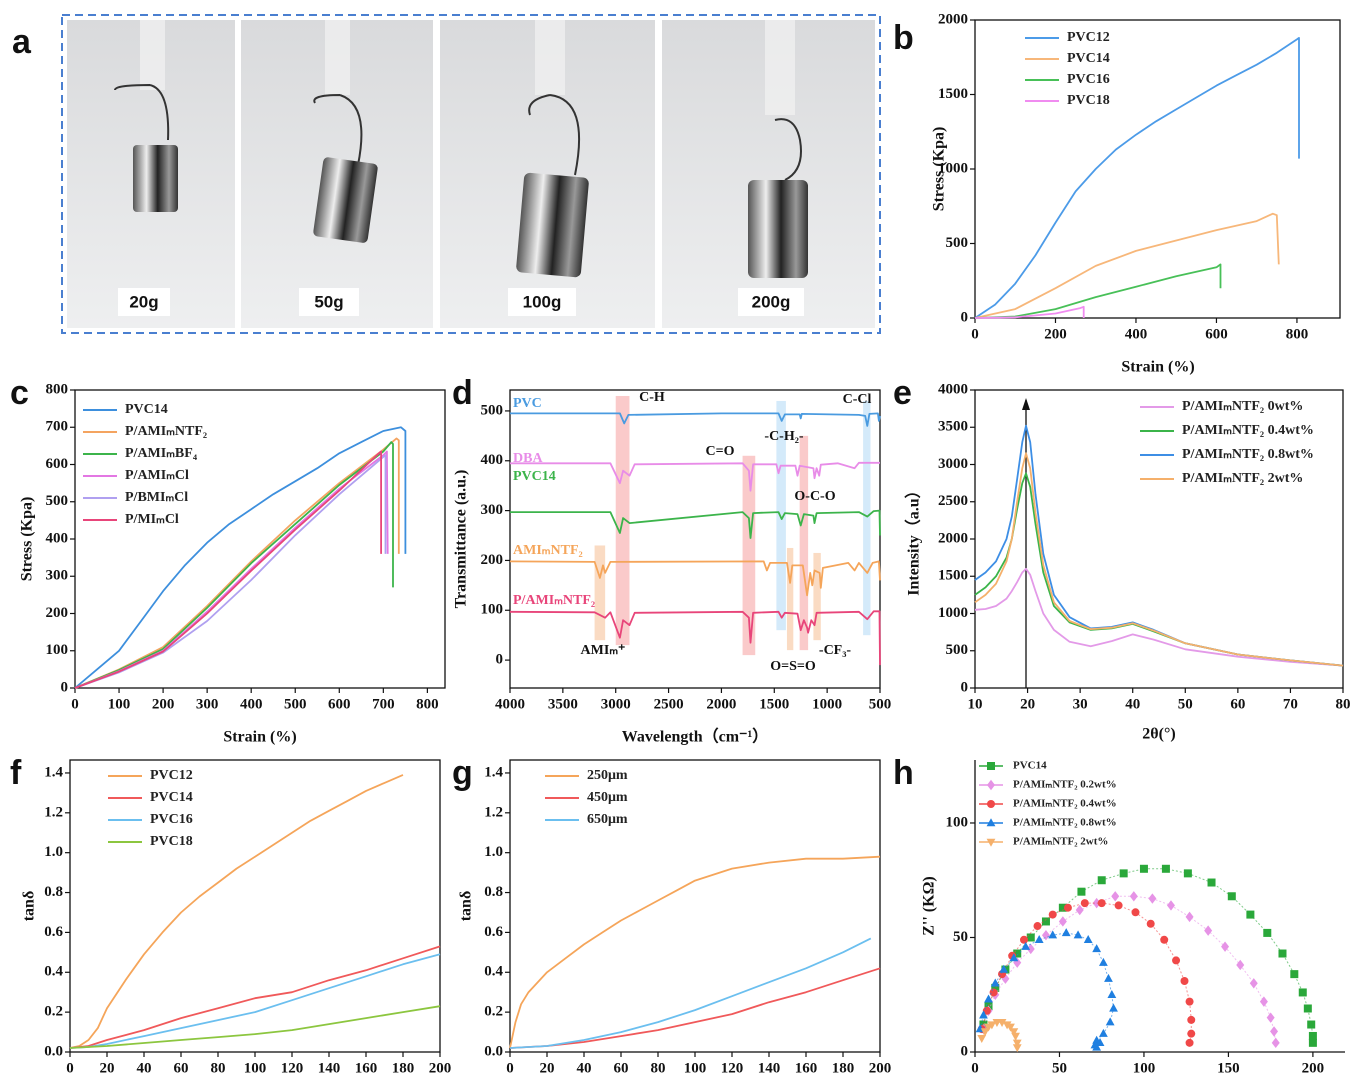 The image size is (1354, 1078). I want to click on series-label: P/AMIₘNTF₂, so click(554, 600).